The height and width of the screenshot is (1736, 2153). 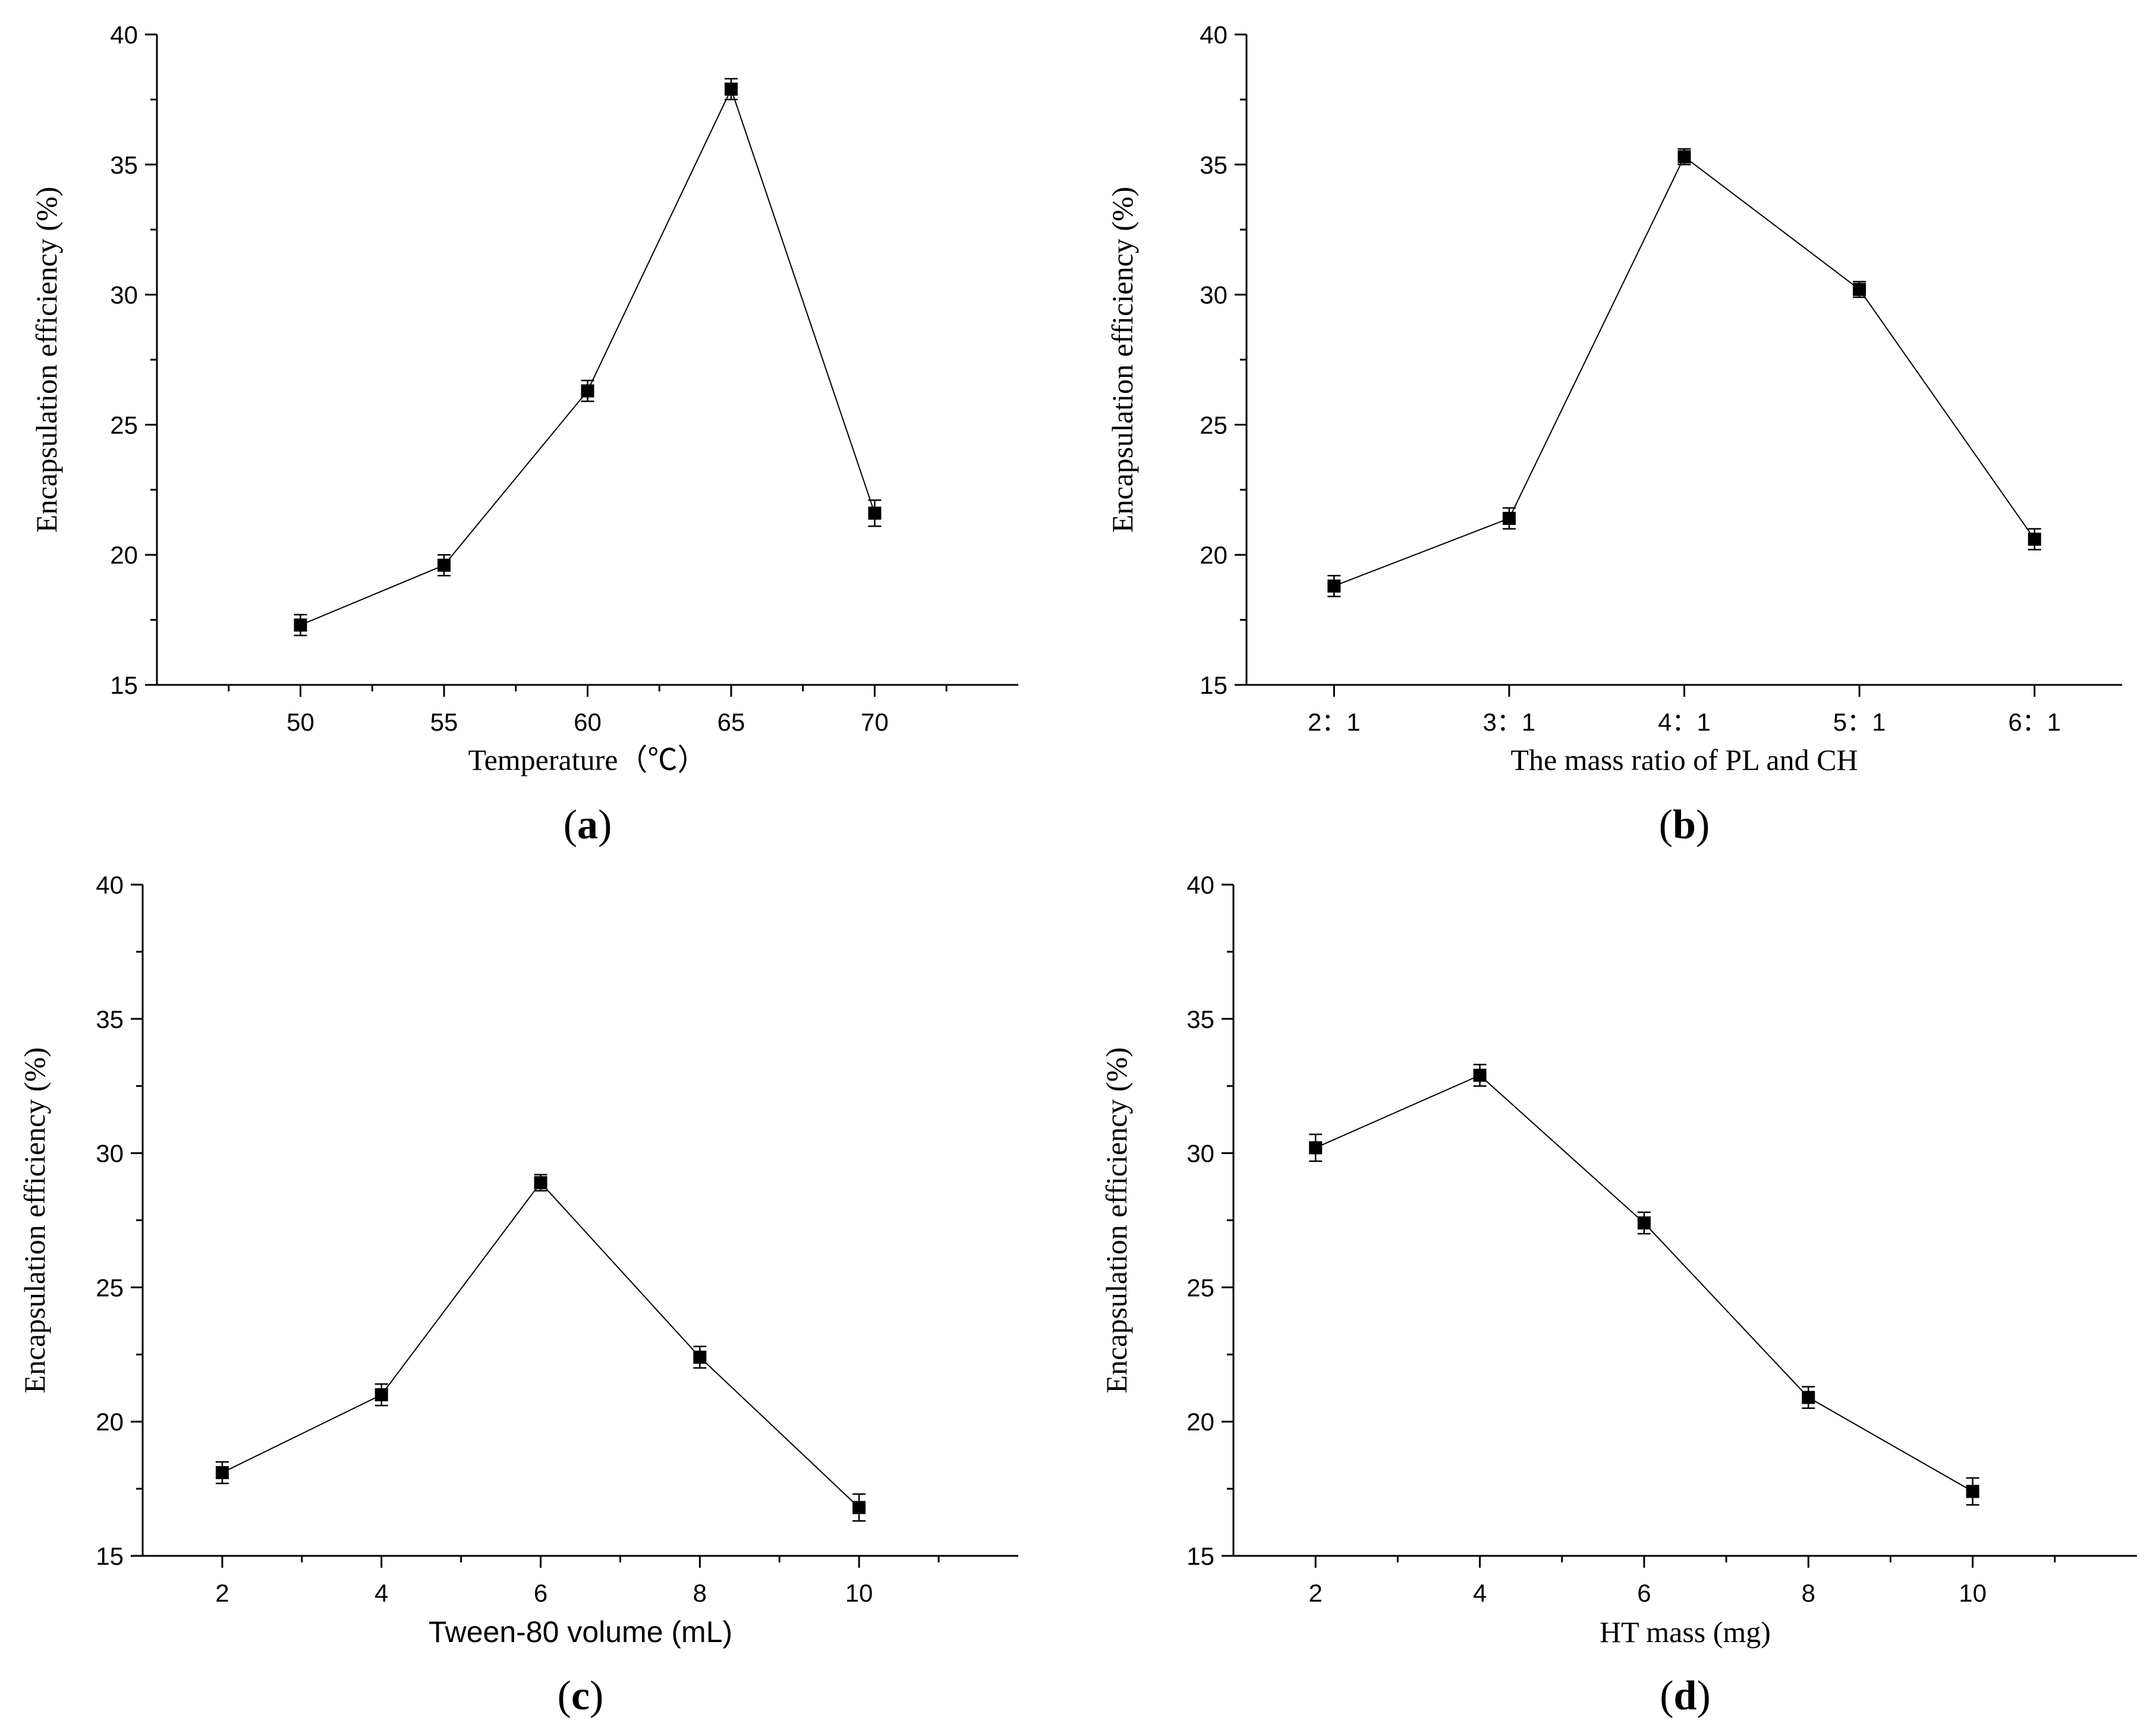 I want to click on x-tick-label: 4：1, so click(x=1684, y=722).